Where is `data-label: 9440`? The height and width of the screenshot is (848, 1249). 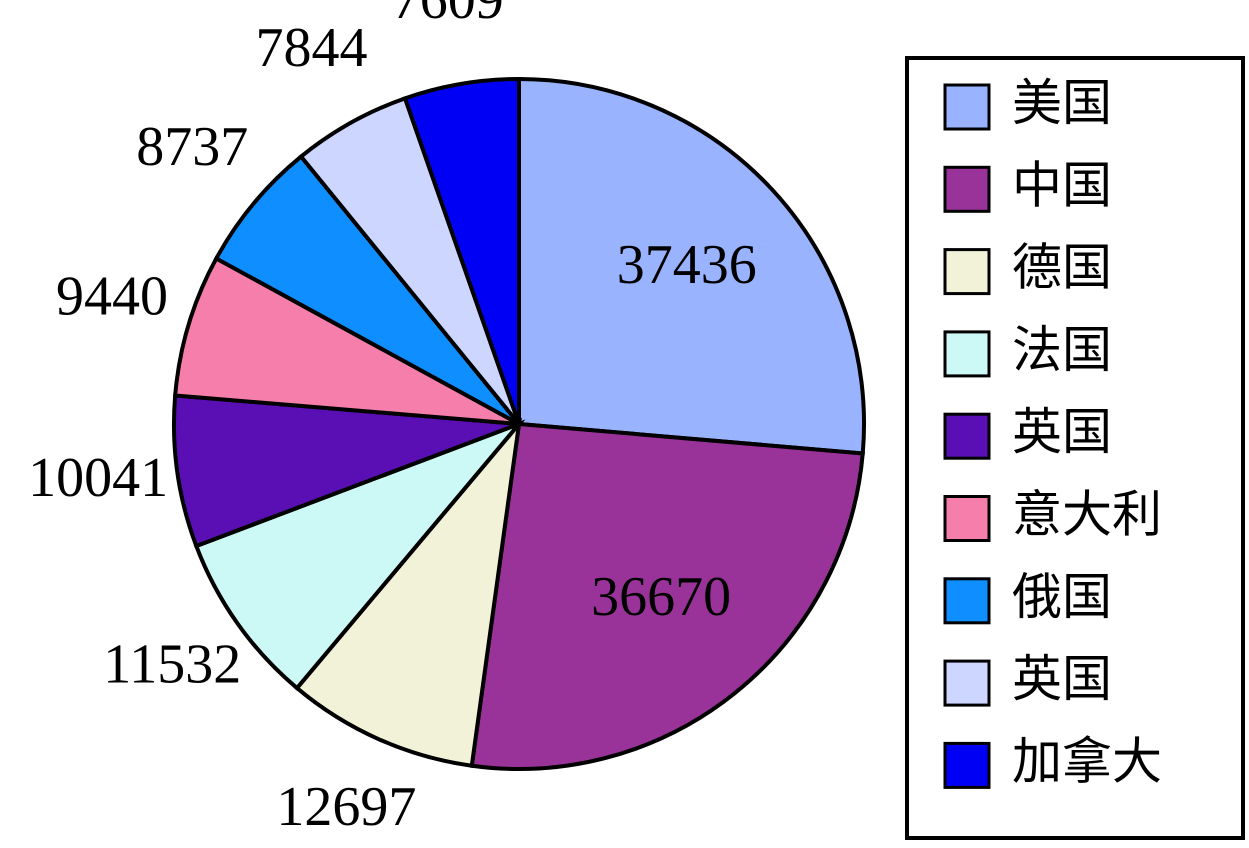 data-label: 9440 is located at coordinates (112, 297).